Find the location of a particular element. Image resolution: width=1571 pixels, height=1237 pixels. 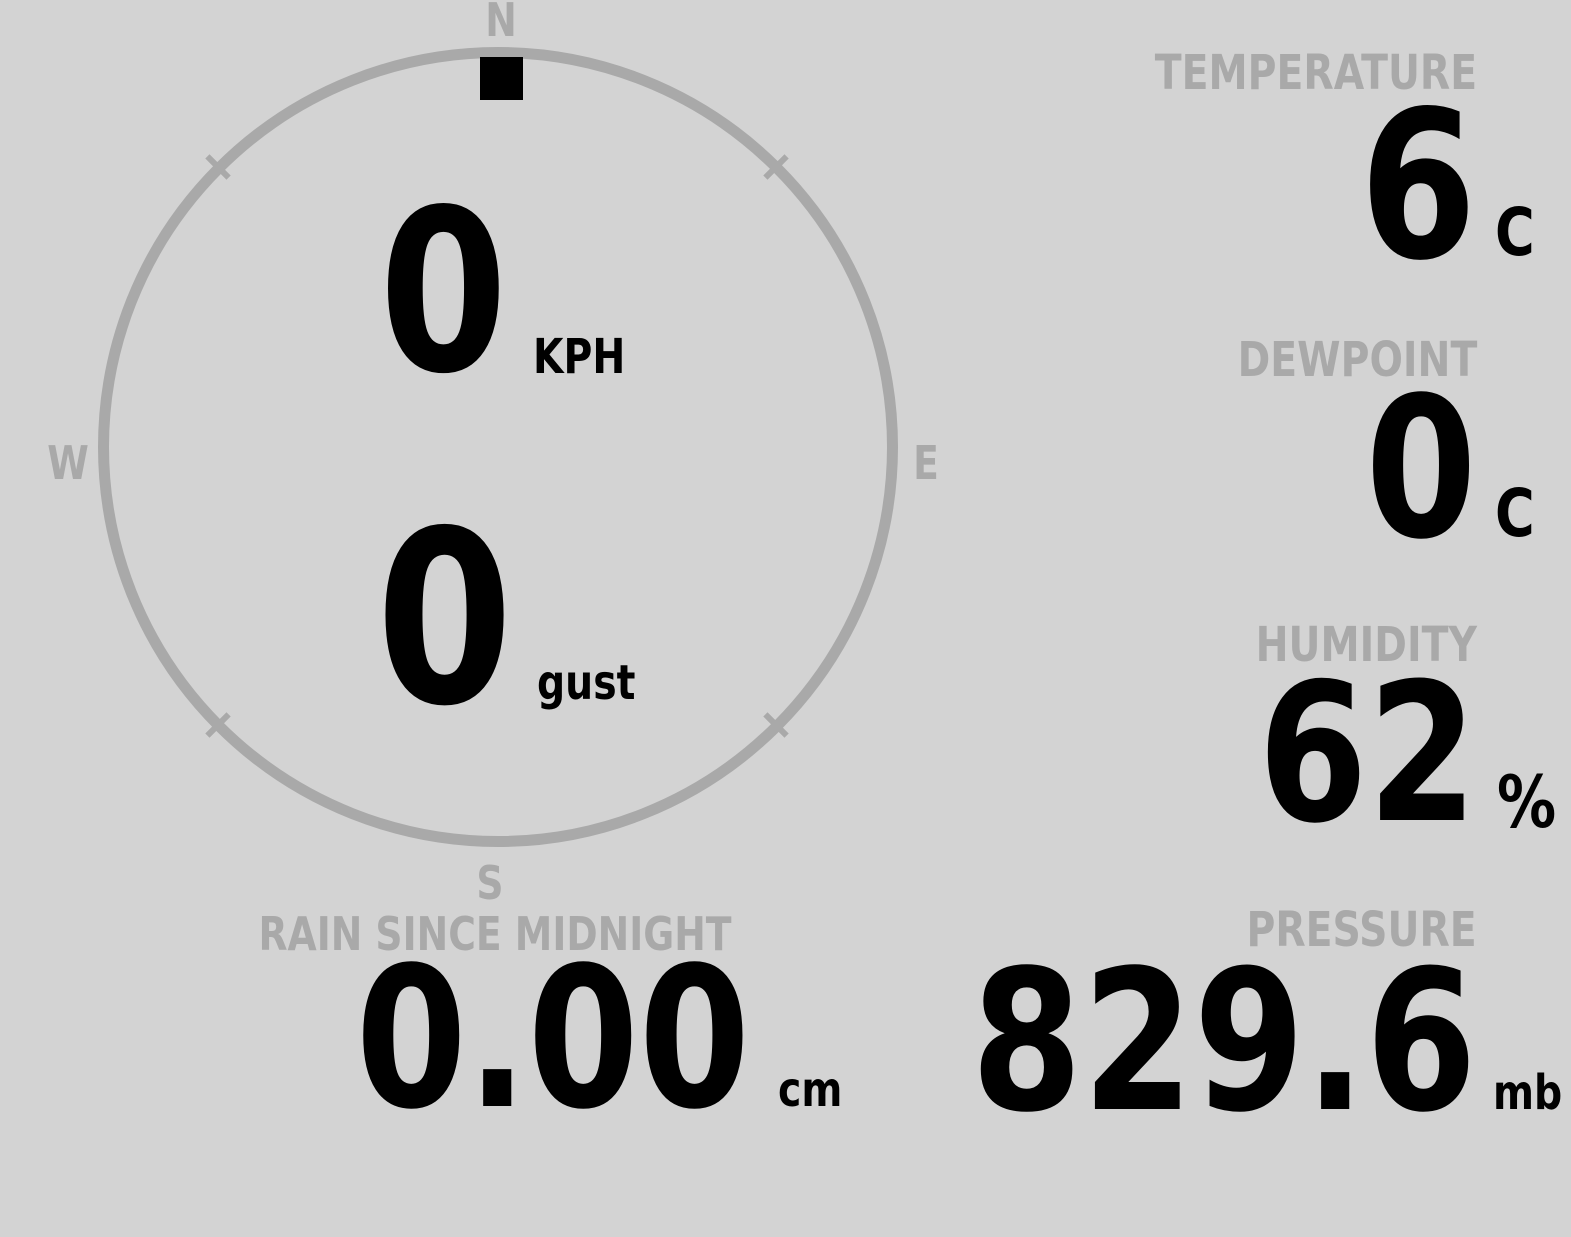

temperature-unit: C is located at coordinates (1515, 232).